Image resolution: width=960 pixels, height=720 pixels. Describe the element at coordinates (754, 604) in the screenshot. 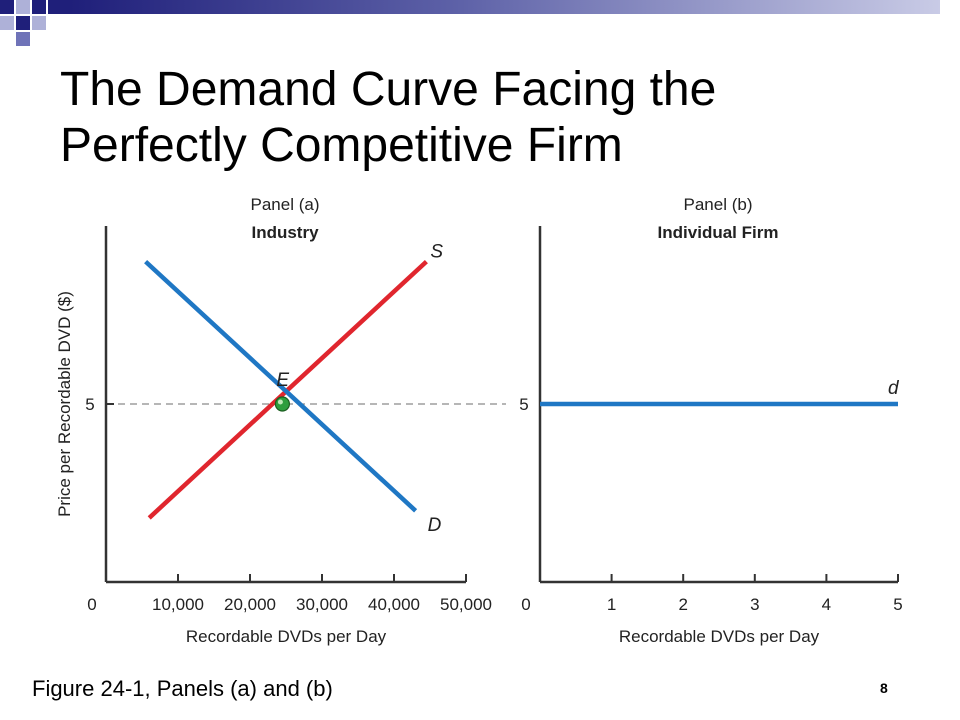

I see `x-tick-label: 3` at that location.